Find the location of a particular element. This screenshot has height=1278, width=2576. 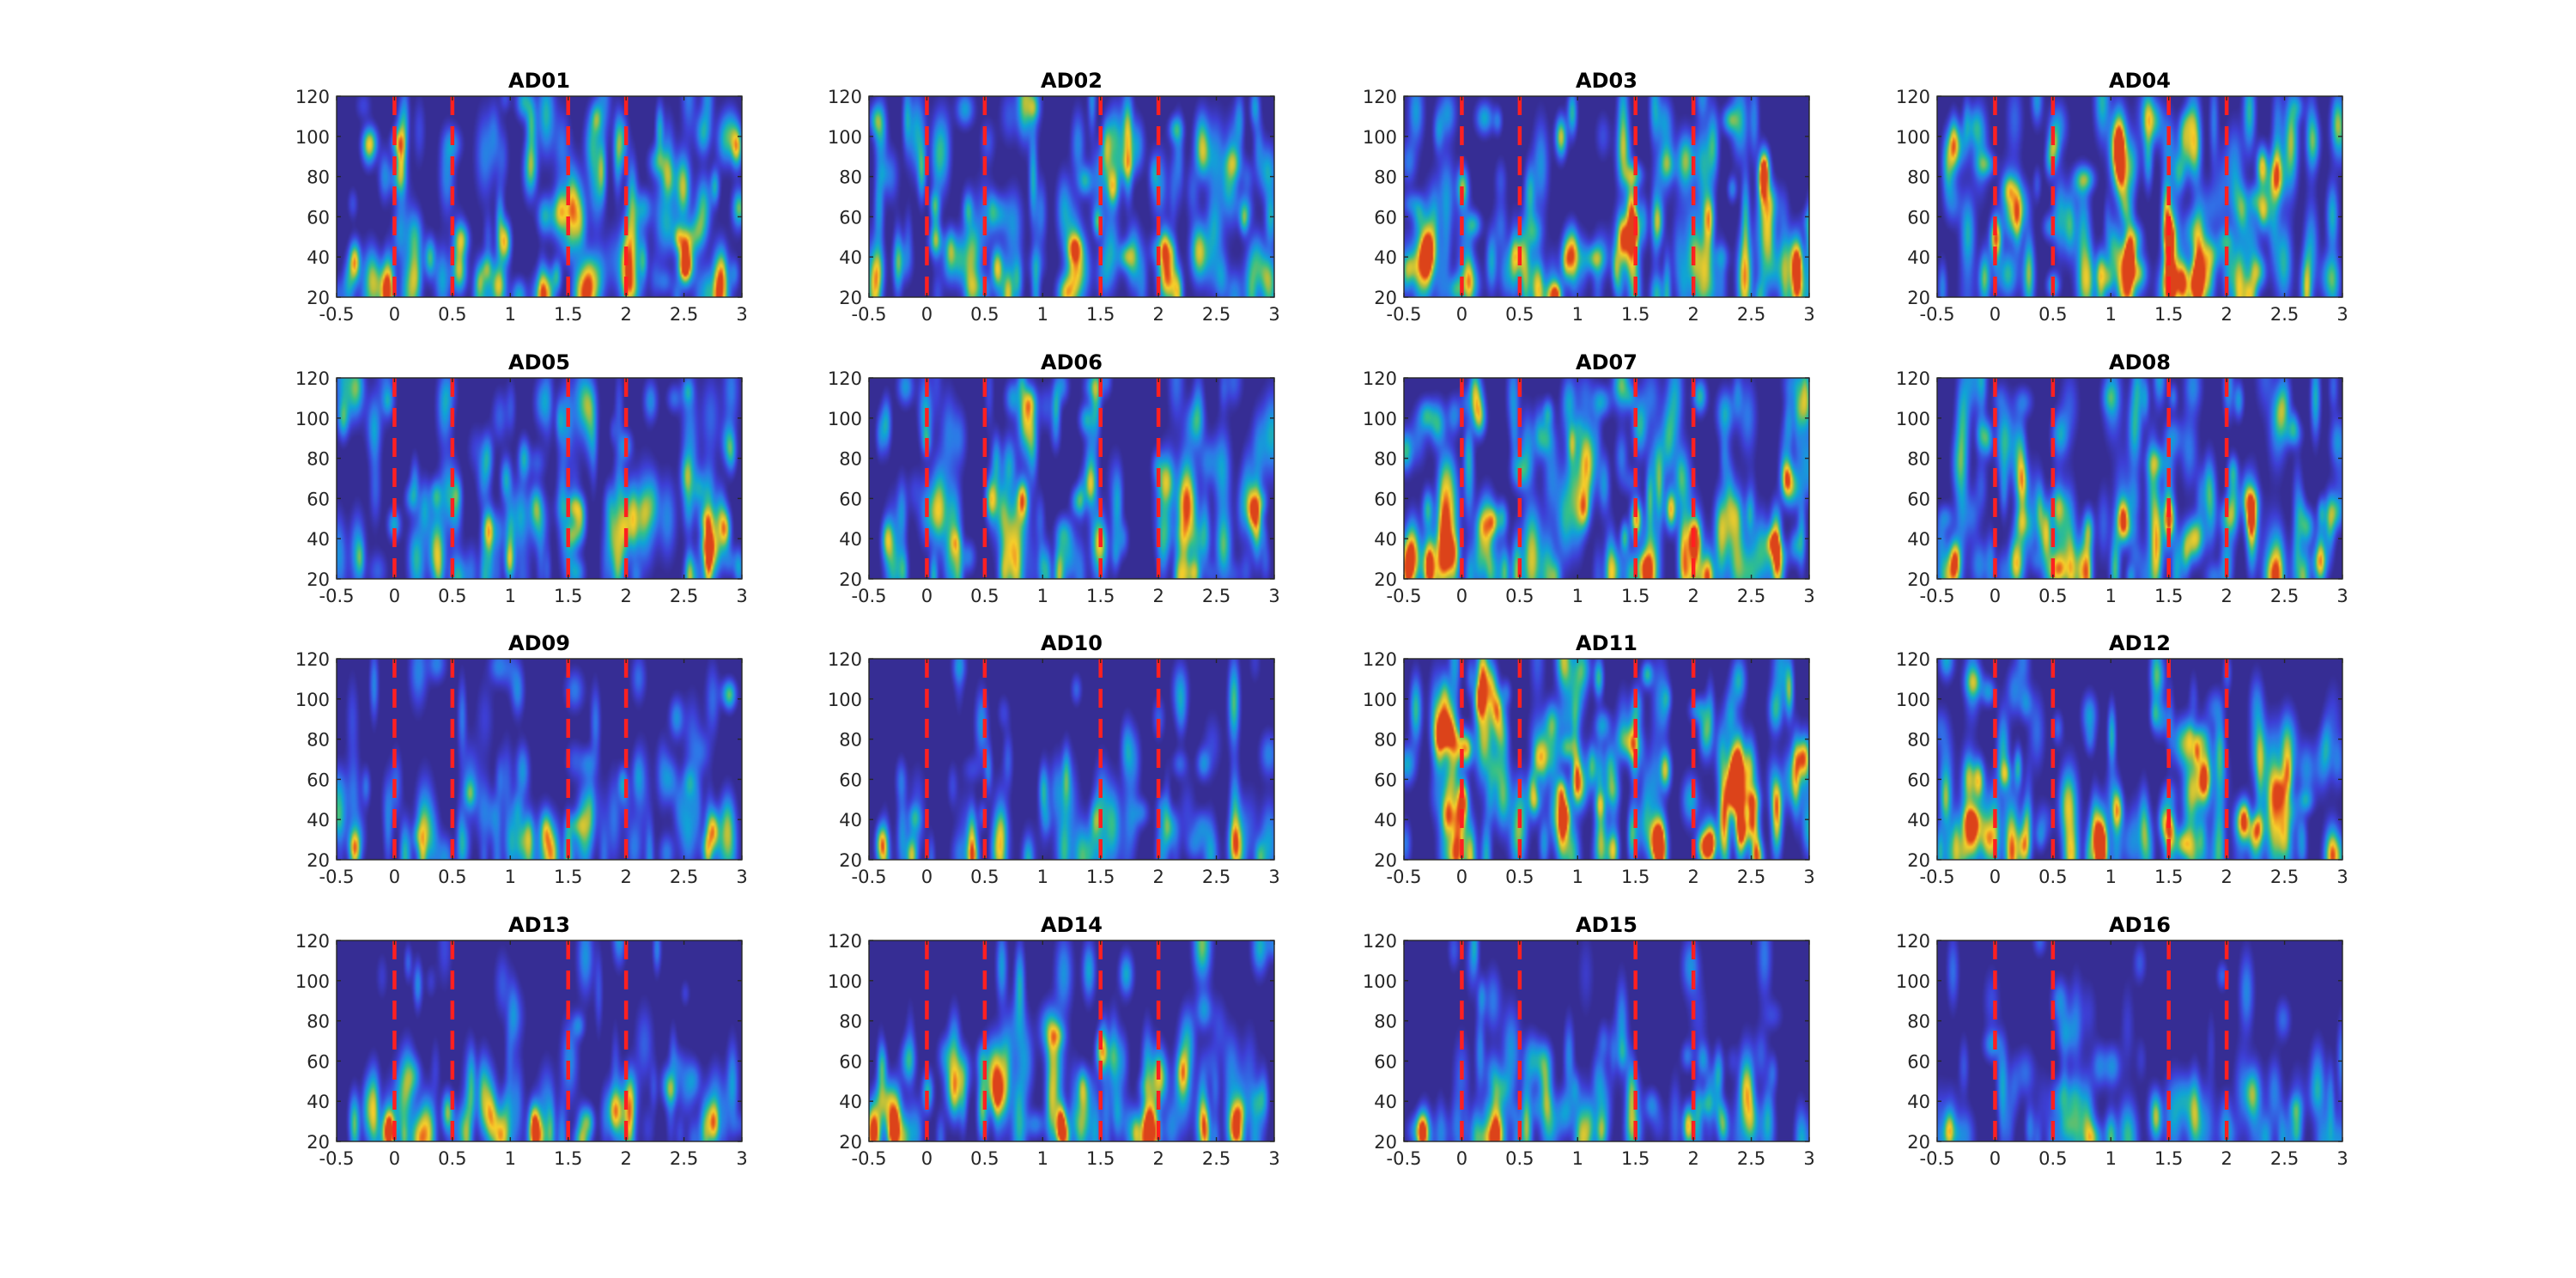

panel-title: AD06 is located at coordinates (1072, 362).